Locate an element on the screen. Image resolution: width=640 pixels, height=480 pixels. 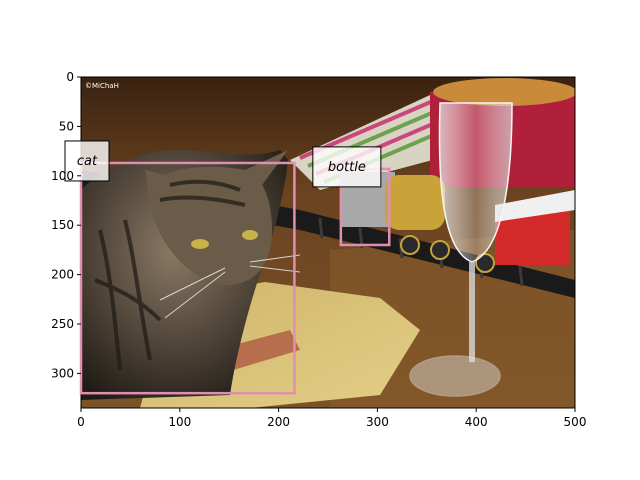
train-roof is located at coordinates (535, 206).